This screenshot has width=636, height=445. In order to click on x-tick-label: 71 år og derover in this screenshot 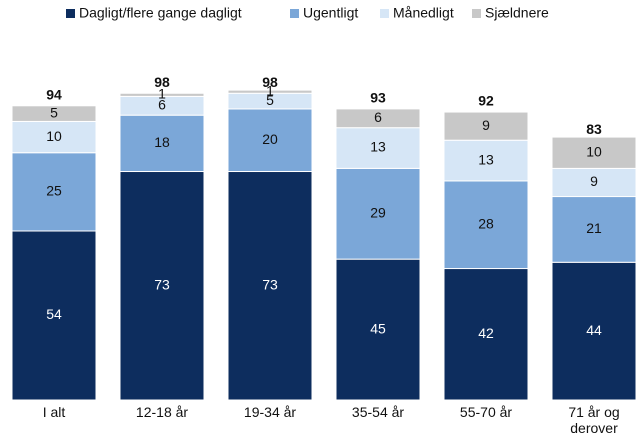, I will do `click(594, 420)`.